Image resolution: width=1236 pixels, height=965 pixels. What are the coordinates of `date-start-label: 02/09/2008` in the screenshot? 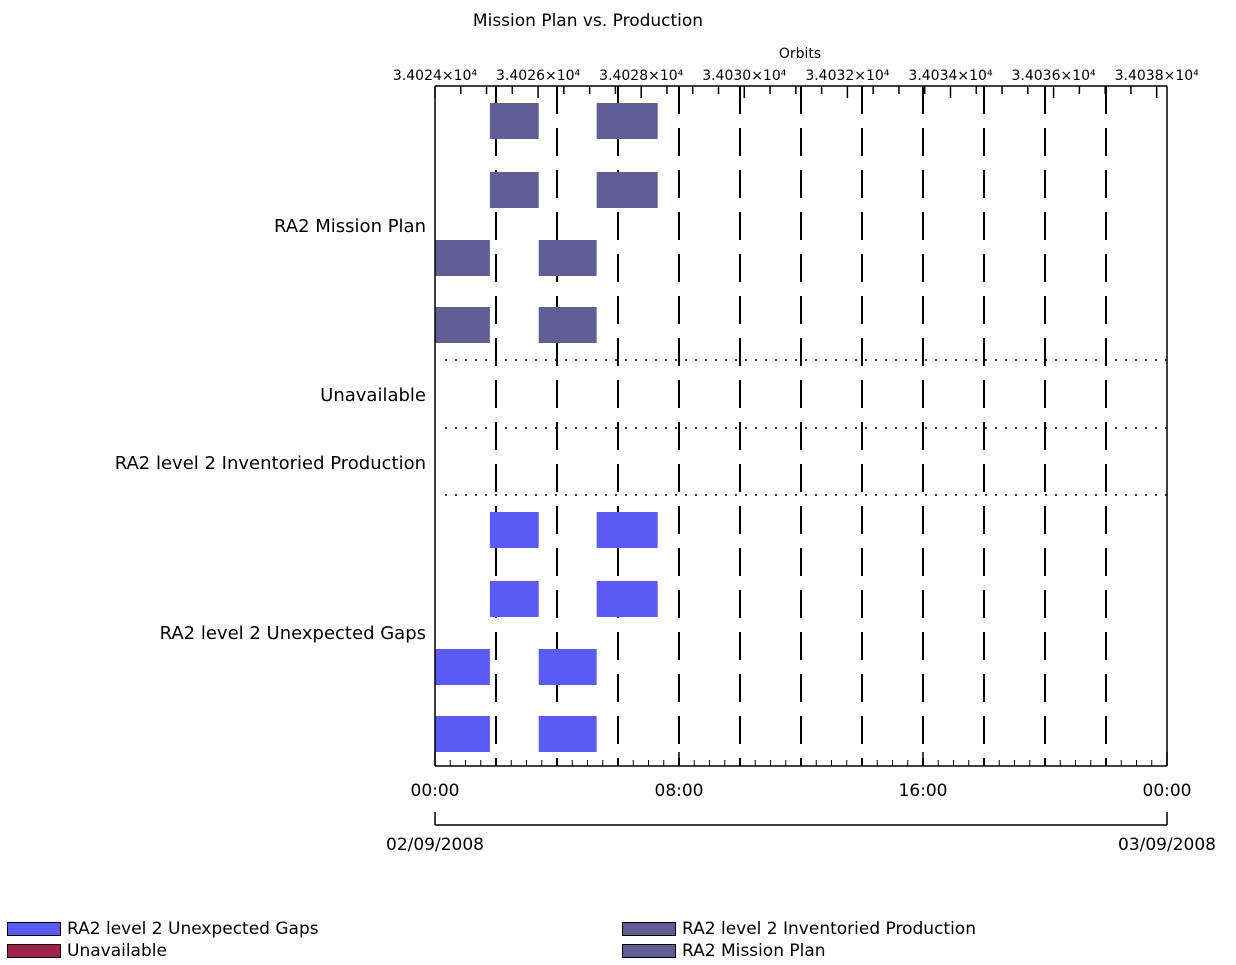 It's located at (435, 845).